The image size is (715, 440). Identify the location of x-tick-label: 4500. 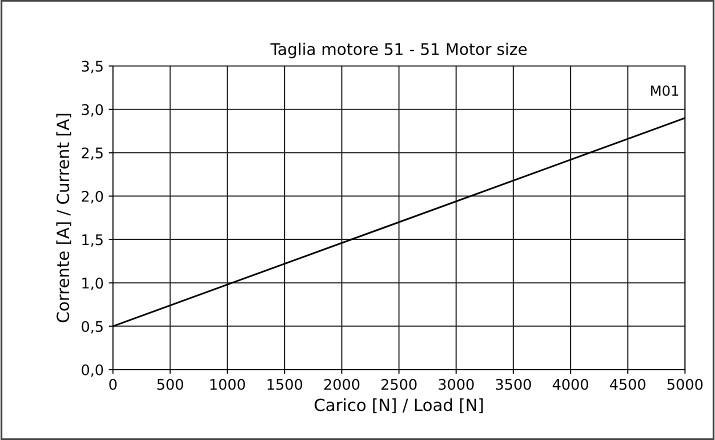
(628, 384).